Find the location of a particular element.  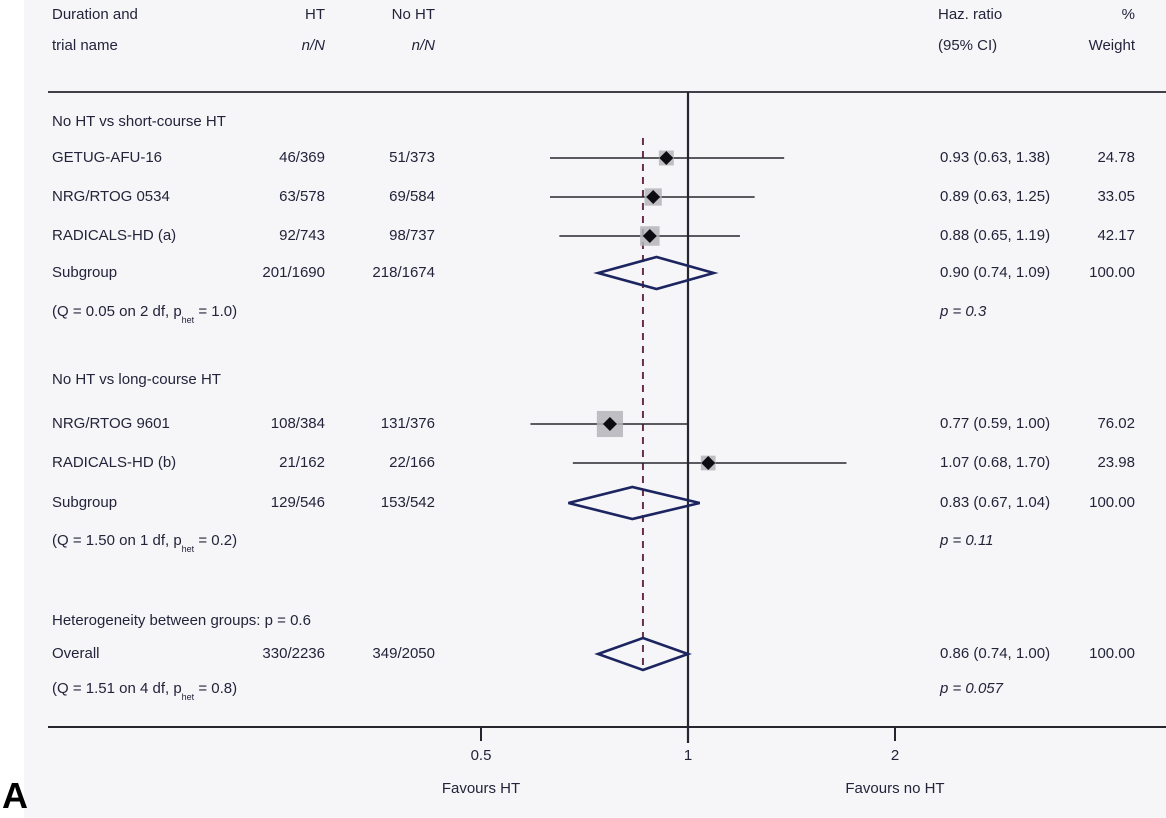

ht-value: 46/369 is located at coordinates (302, 157).